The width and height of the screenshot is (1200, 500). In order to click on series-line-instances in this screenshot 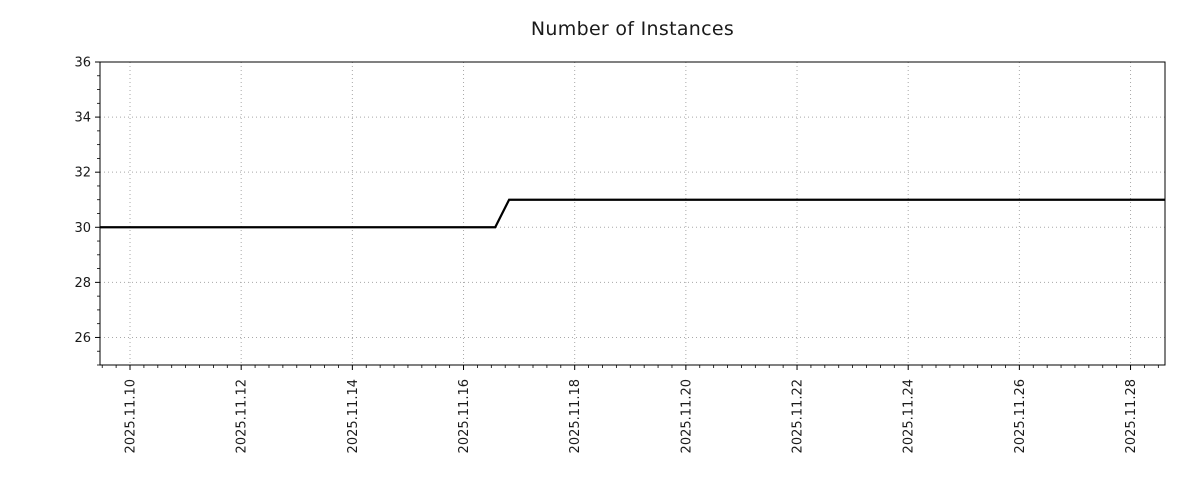, I will do `click(632, 213)`.